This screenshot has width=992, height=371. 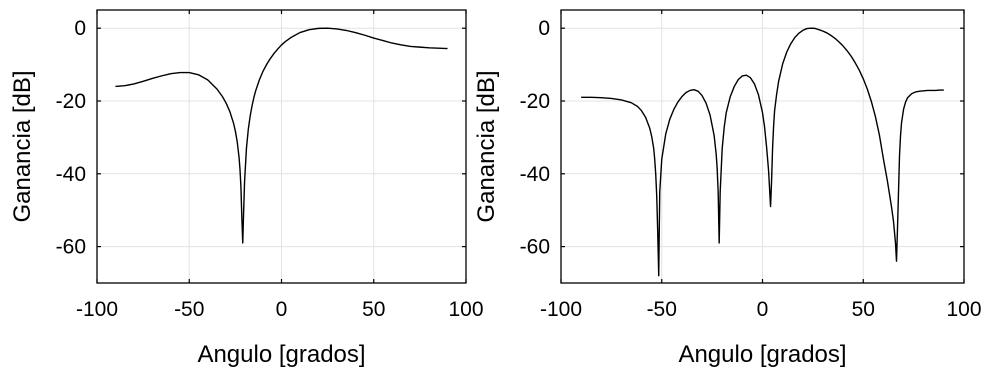 I want to click on x-tick-label-right: -100, so click(x=561, y=309).